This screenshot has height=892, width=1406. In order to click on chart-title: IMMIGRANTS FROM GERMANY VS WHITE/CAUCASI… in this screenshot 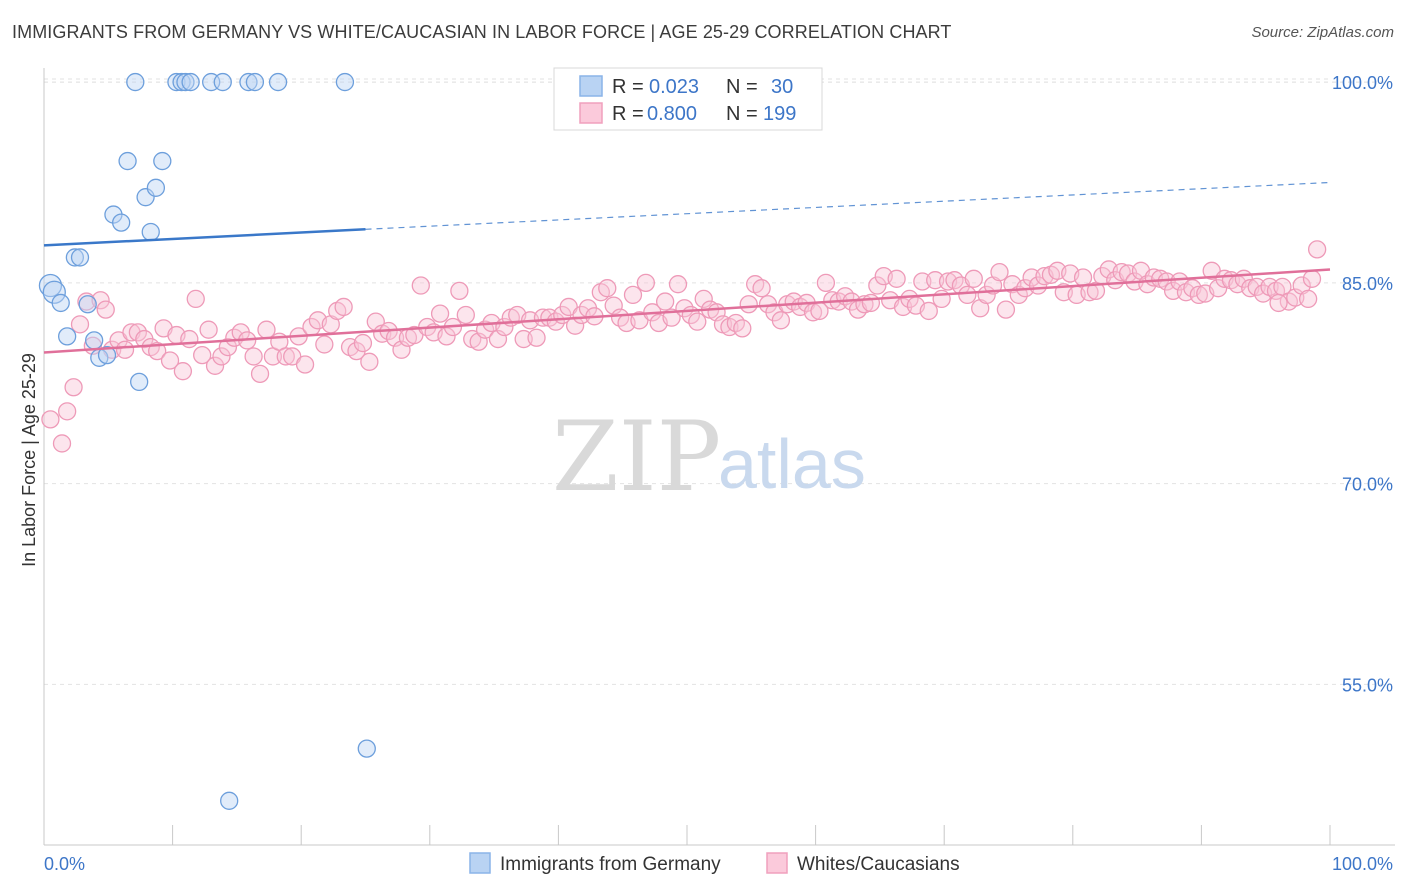, I will do `click(482, 32)`.